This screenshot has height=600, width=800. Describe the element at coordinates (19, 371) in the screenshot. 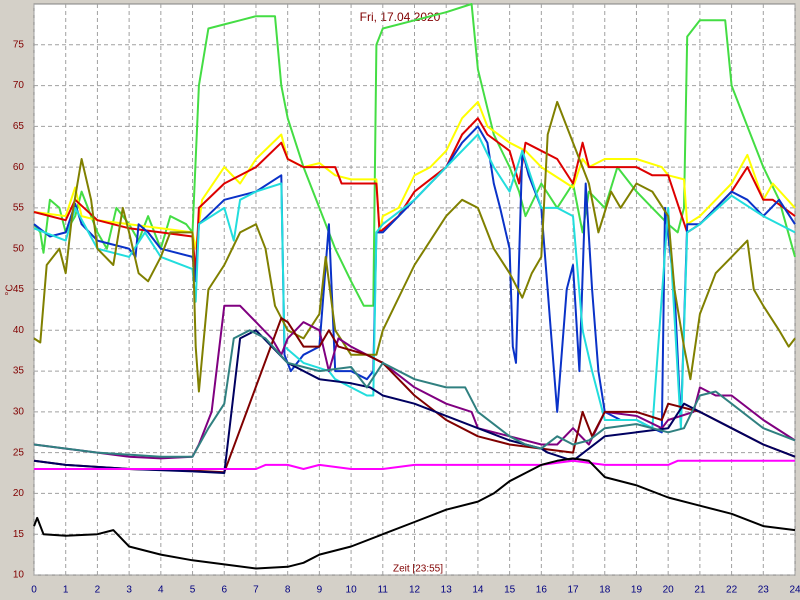

I see `y-tick-label: 35` at that location.